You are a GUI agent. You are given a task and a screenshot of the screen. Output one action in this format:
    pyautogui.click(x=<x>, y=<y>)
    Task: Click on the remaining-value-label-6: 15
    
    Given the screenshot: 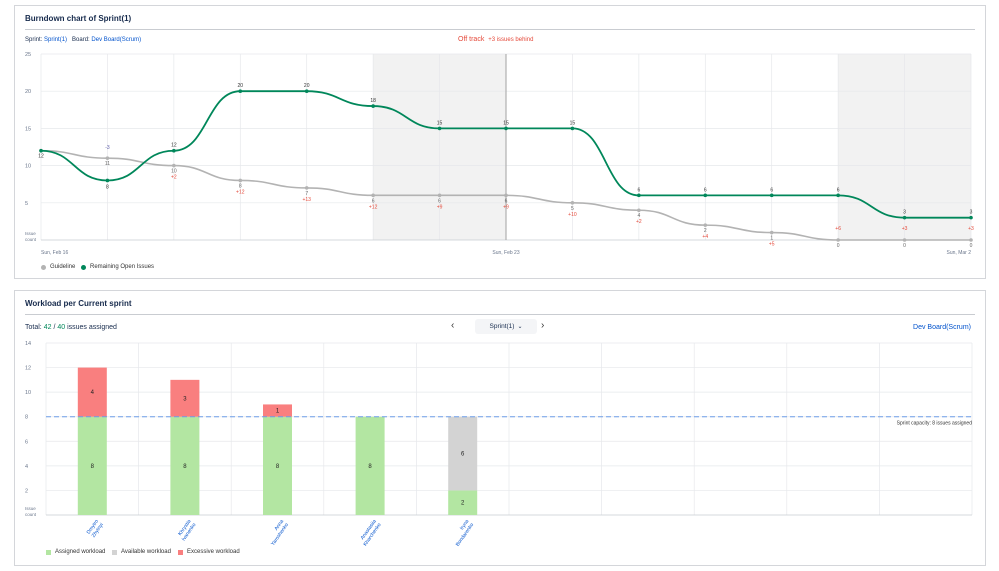 What is the action you would take?
    pyautogui.click(x=440, y=123)
    